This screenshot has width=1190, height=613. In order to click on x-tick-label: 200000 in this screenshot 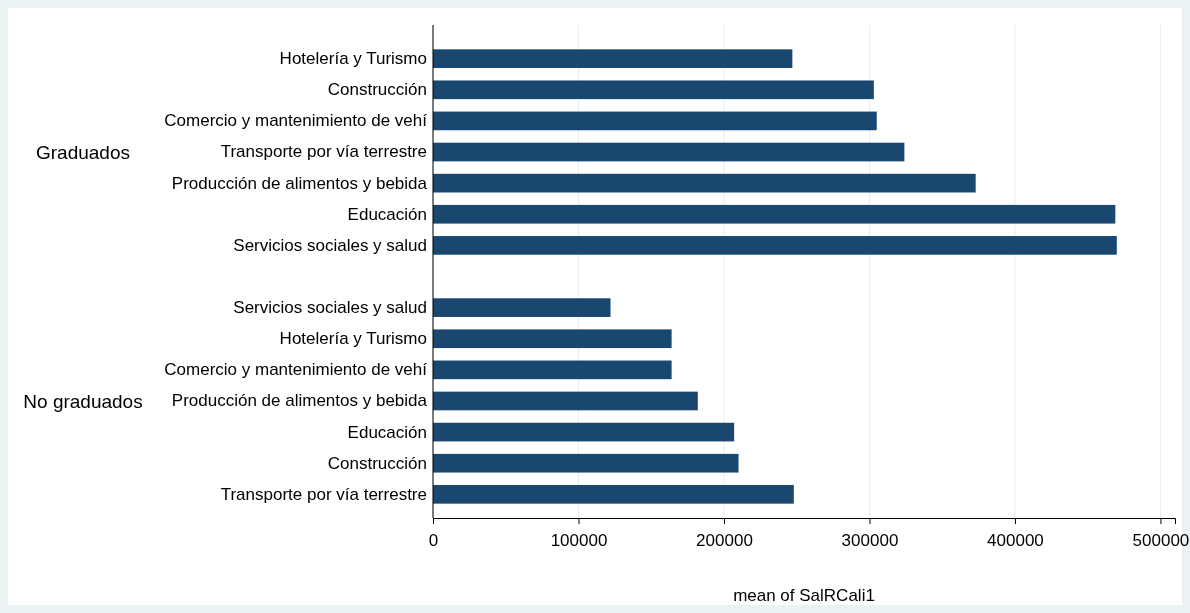, I will do `click(724, 540)`.